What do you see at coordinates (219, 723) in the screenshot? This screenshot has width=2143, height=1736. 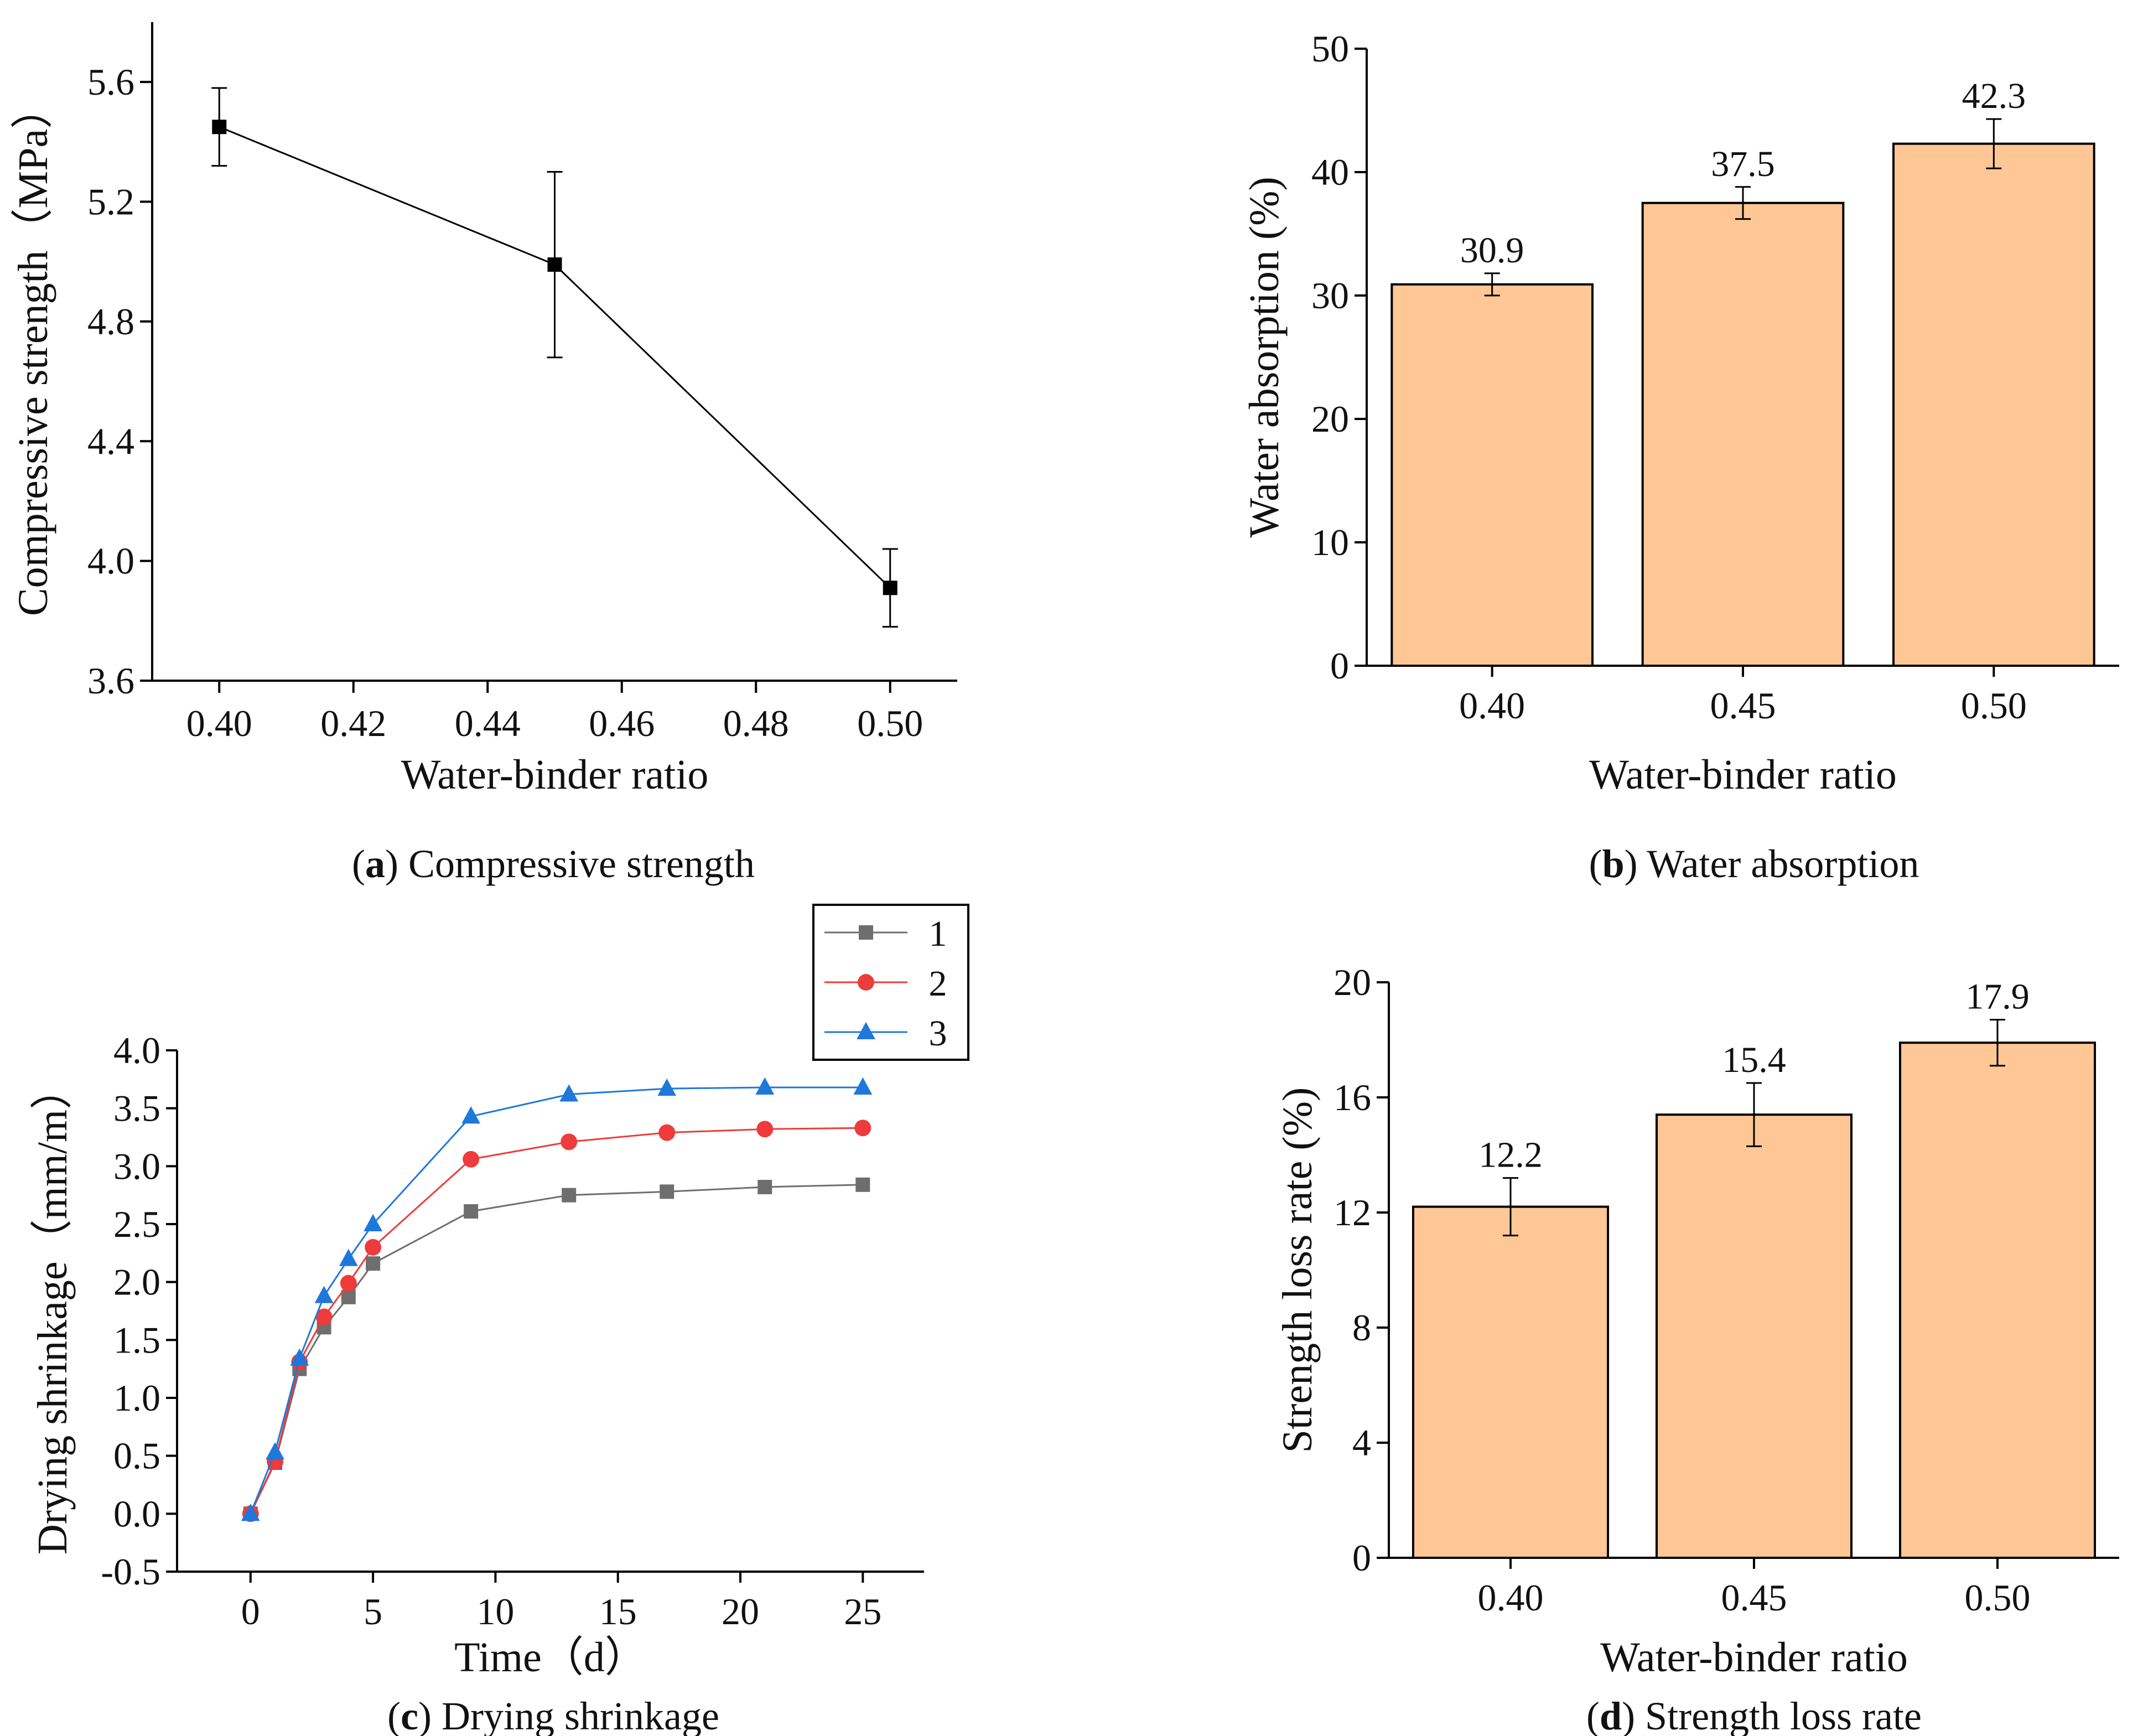 I see `x-tick-label-a-0: 0.40` at bounding box center [219, 723].